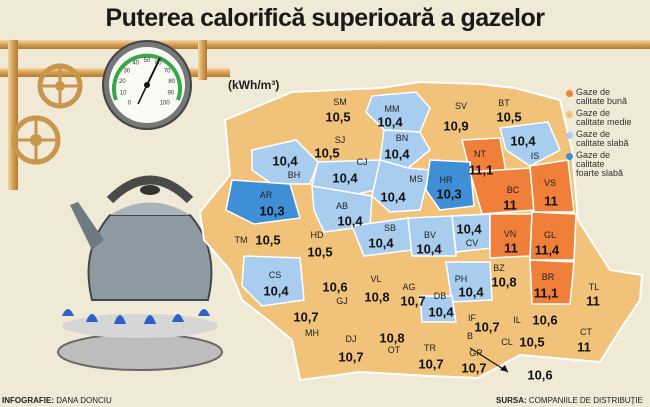 Image resolution: width=650 pixels, height=407 pixels. Describe the element at coordinates (469, 229) in the screenshot. I see `county-value-cv: 10,4` at that location.